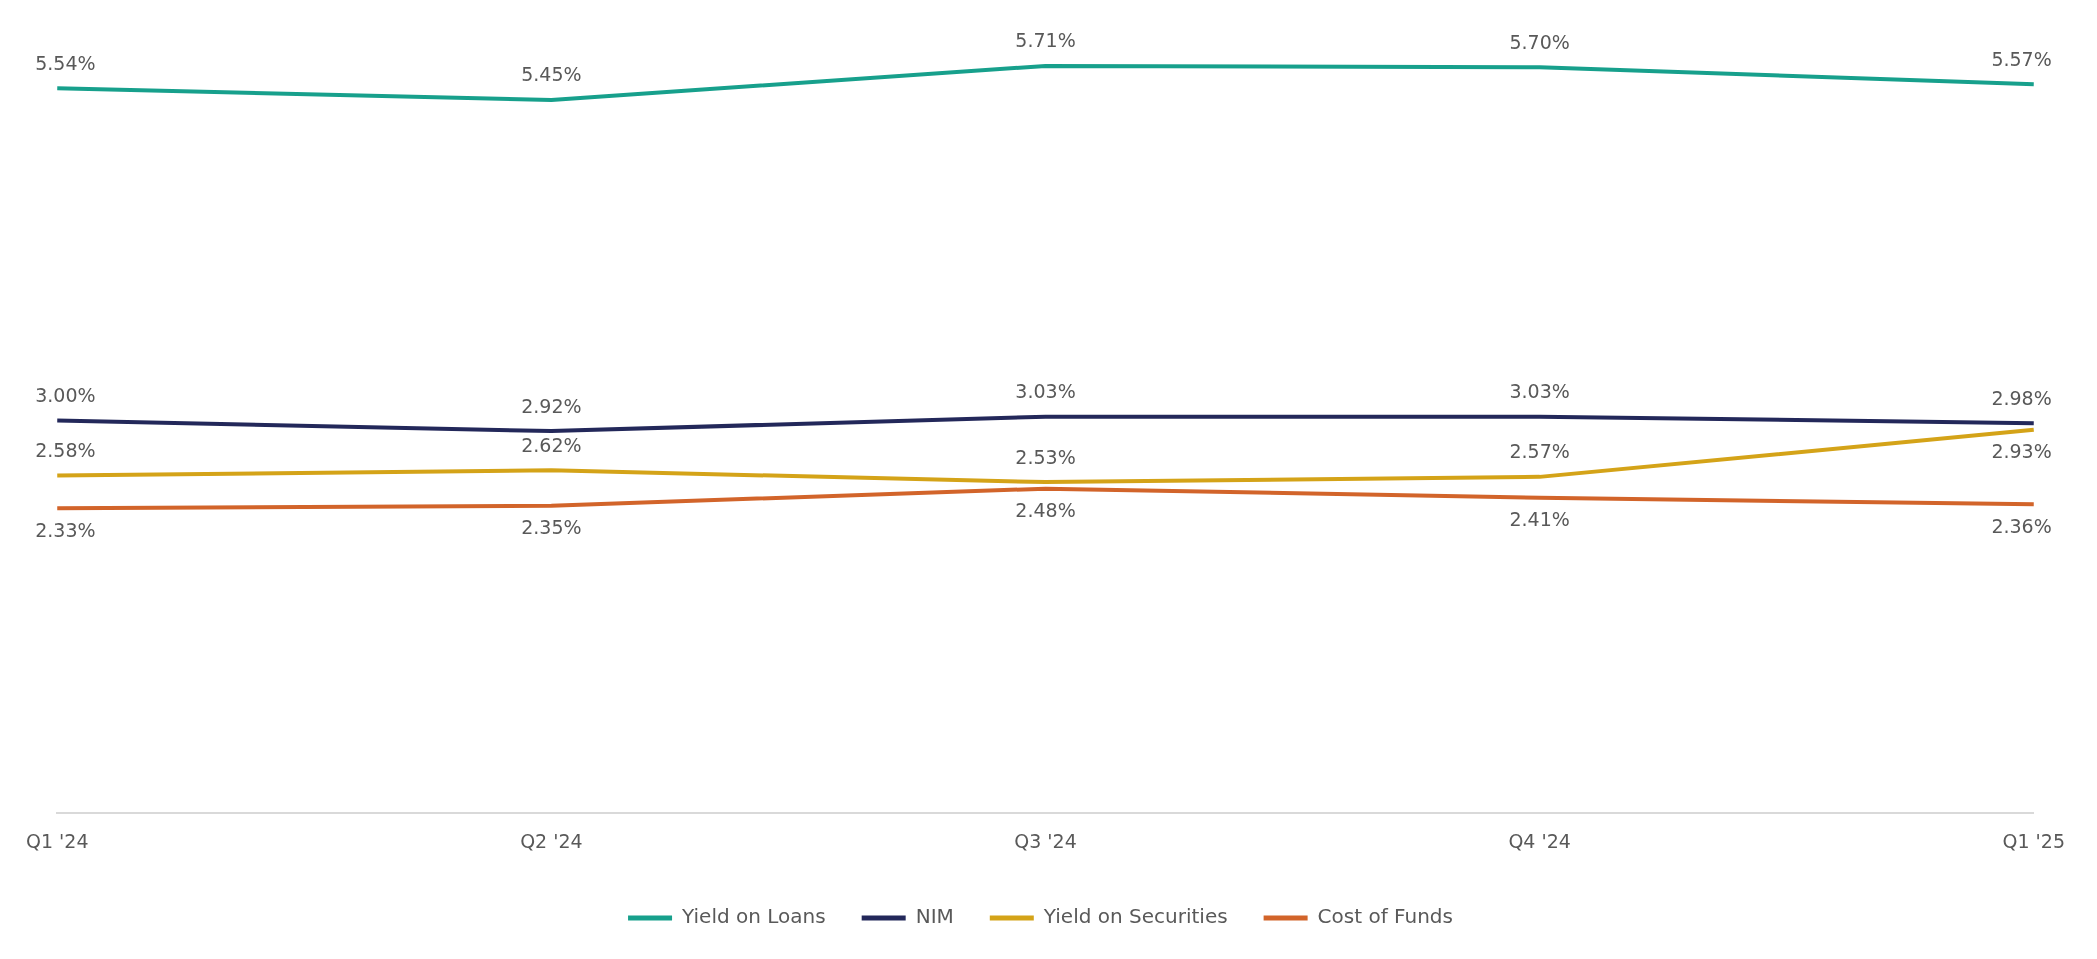  Describe the element at coordinates (551, 74) in the screenshot. I see `data-label: 5.45%` at that location.